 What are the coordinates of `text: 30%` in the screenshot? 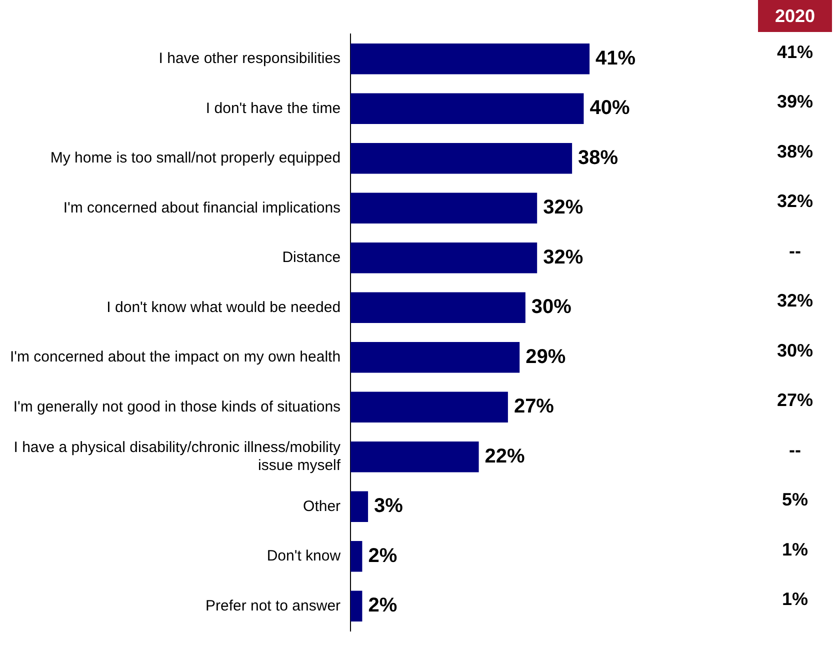 It's located at (795, 350).